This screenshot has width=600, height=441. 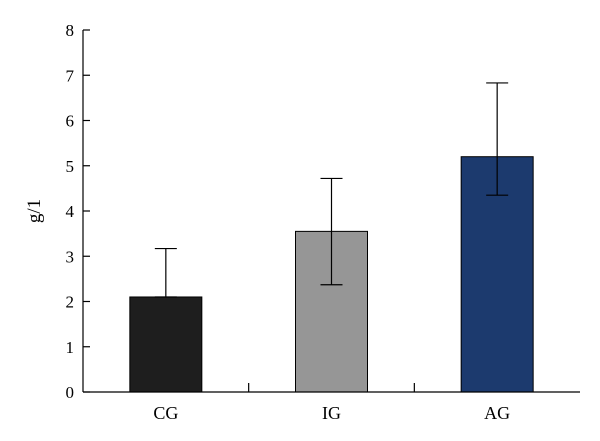 I want to click on y-tick-label: 0, so click(x=70, y=392).